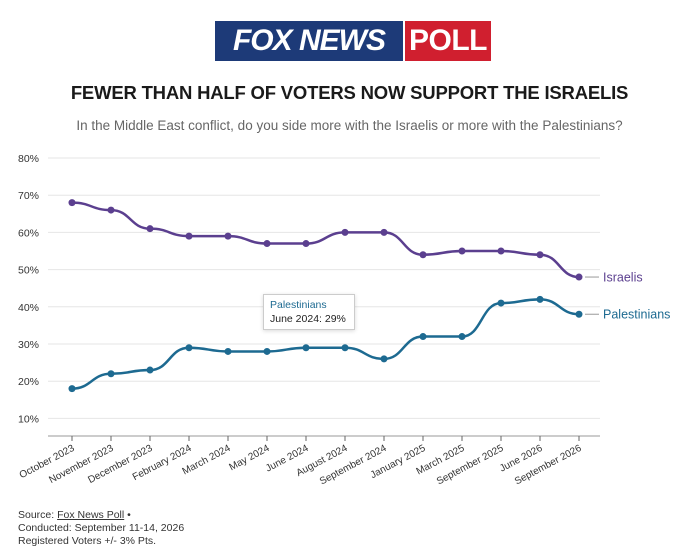  I want to click on y-tick-label: 30%, so click(28, 345).